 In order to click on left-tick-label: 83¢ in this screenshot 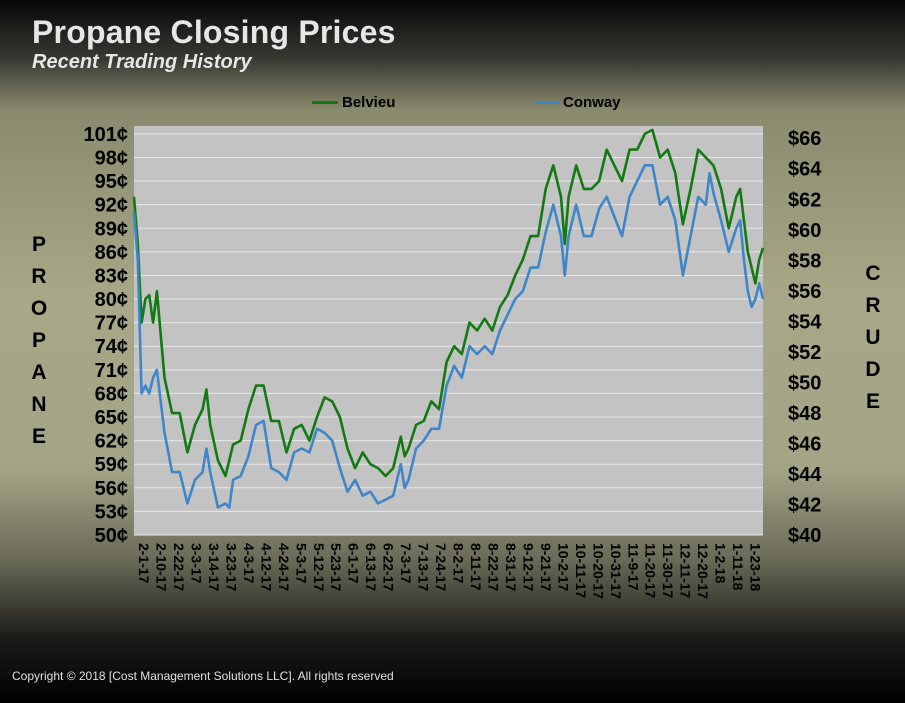, I will do `click(111, 276)`.